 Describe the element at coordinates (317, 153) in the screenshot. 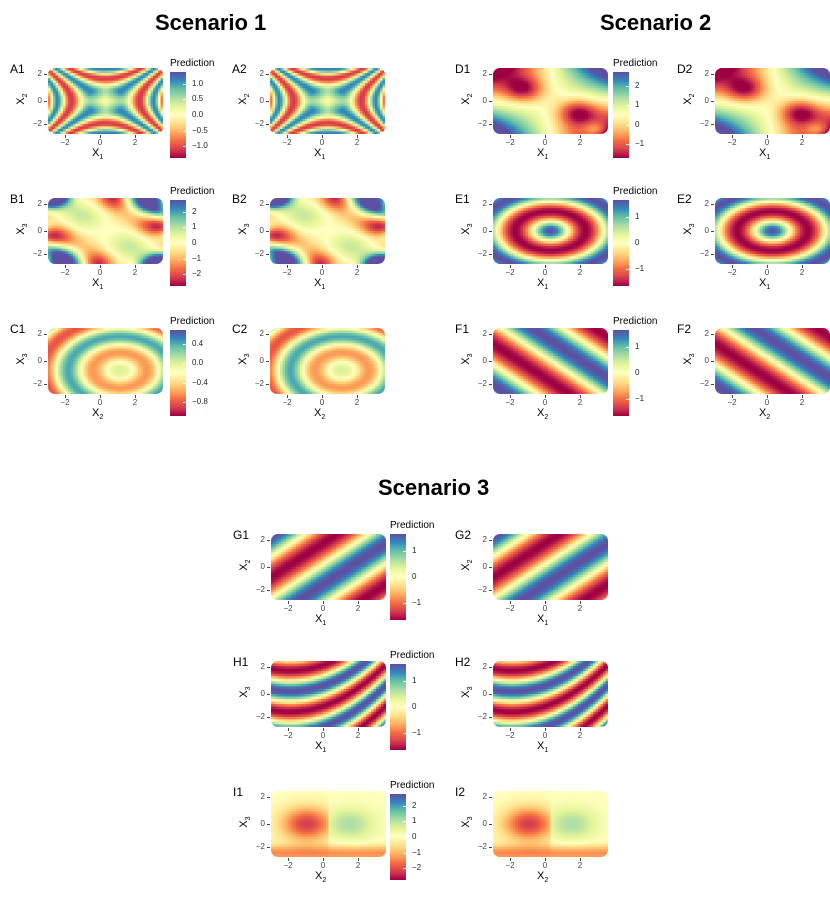

I see `x-axis-label-main: X` at that location.